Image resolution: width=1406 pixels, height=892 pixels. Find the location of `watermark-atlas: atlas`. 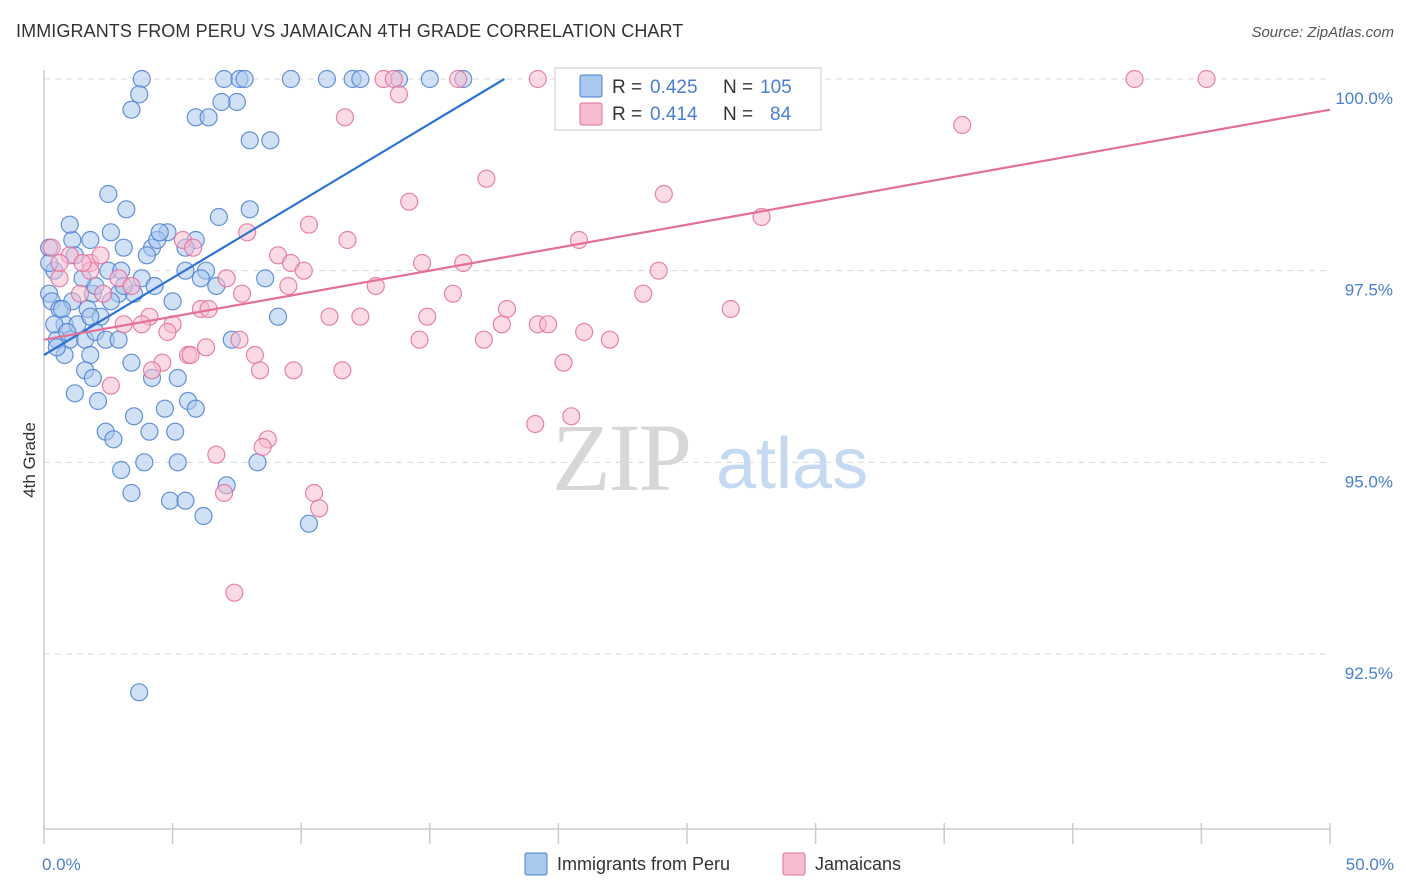

watermark-atlas: atlas is located at coordinates (792, 464).